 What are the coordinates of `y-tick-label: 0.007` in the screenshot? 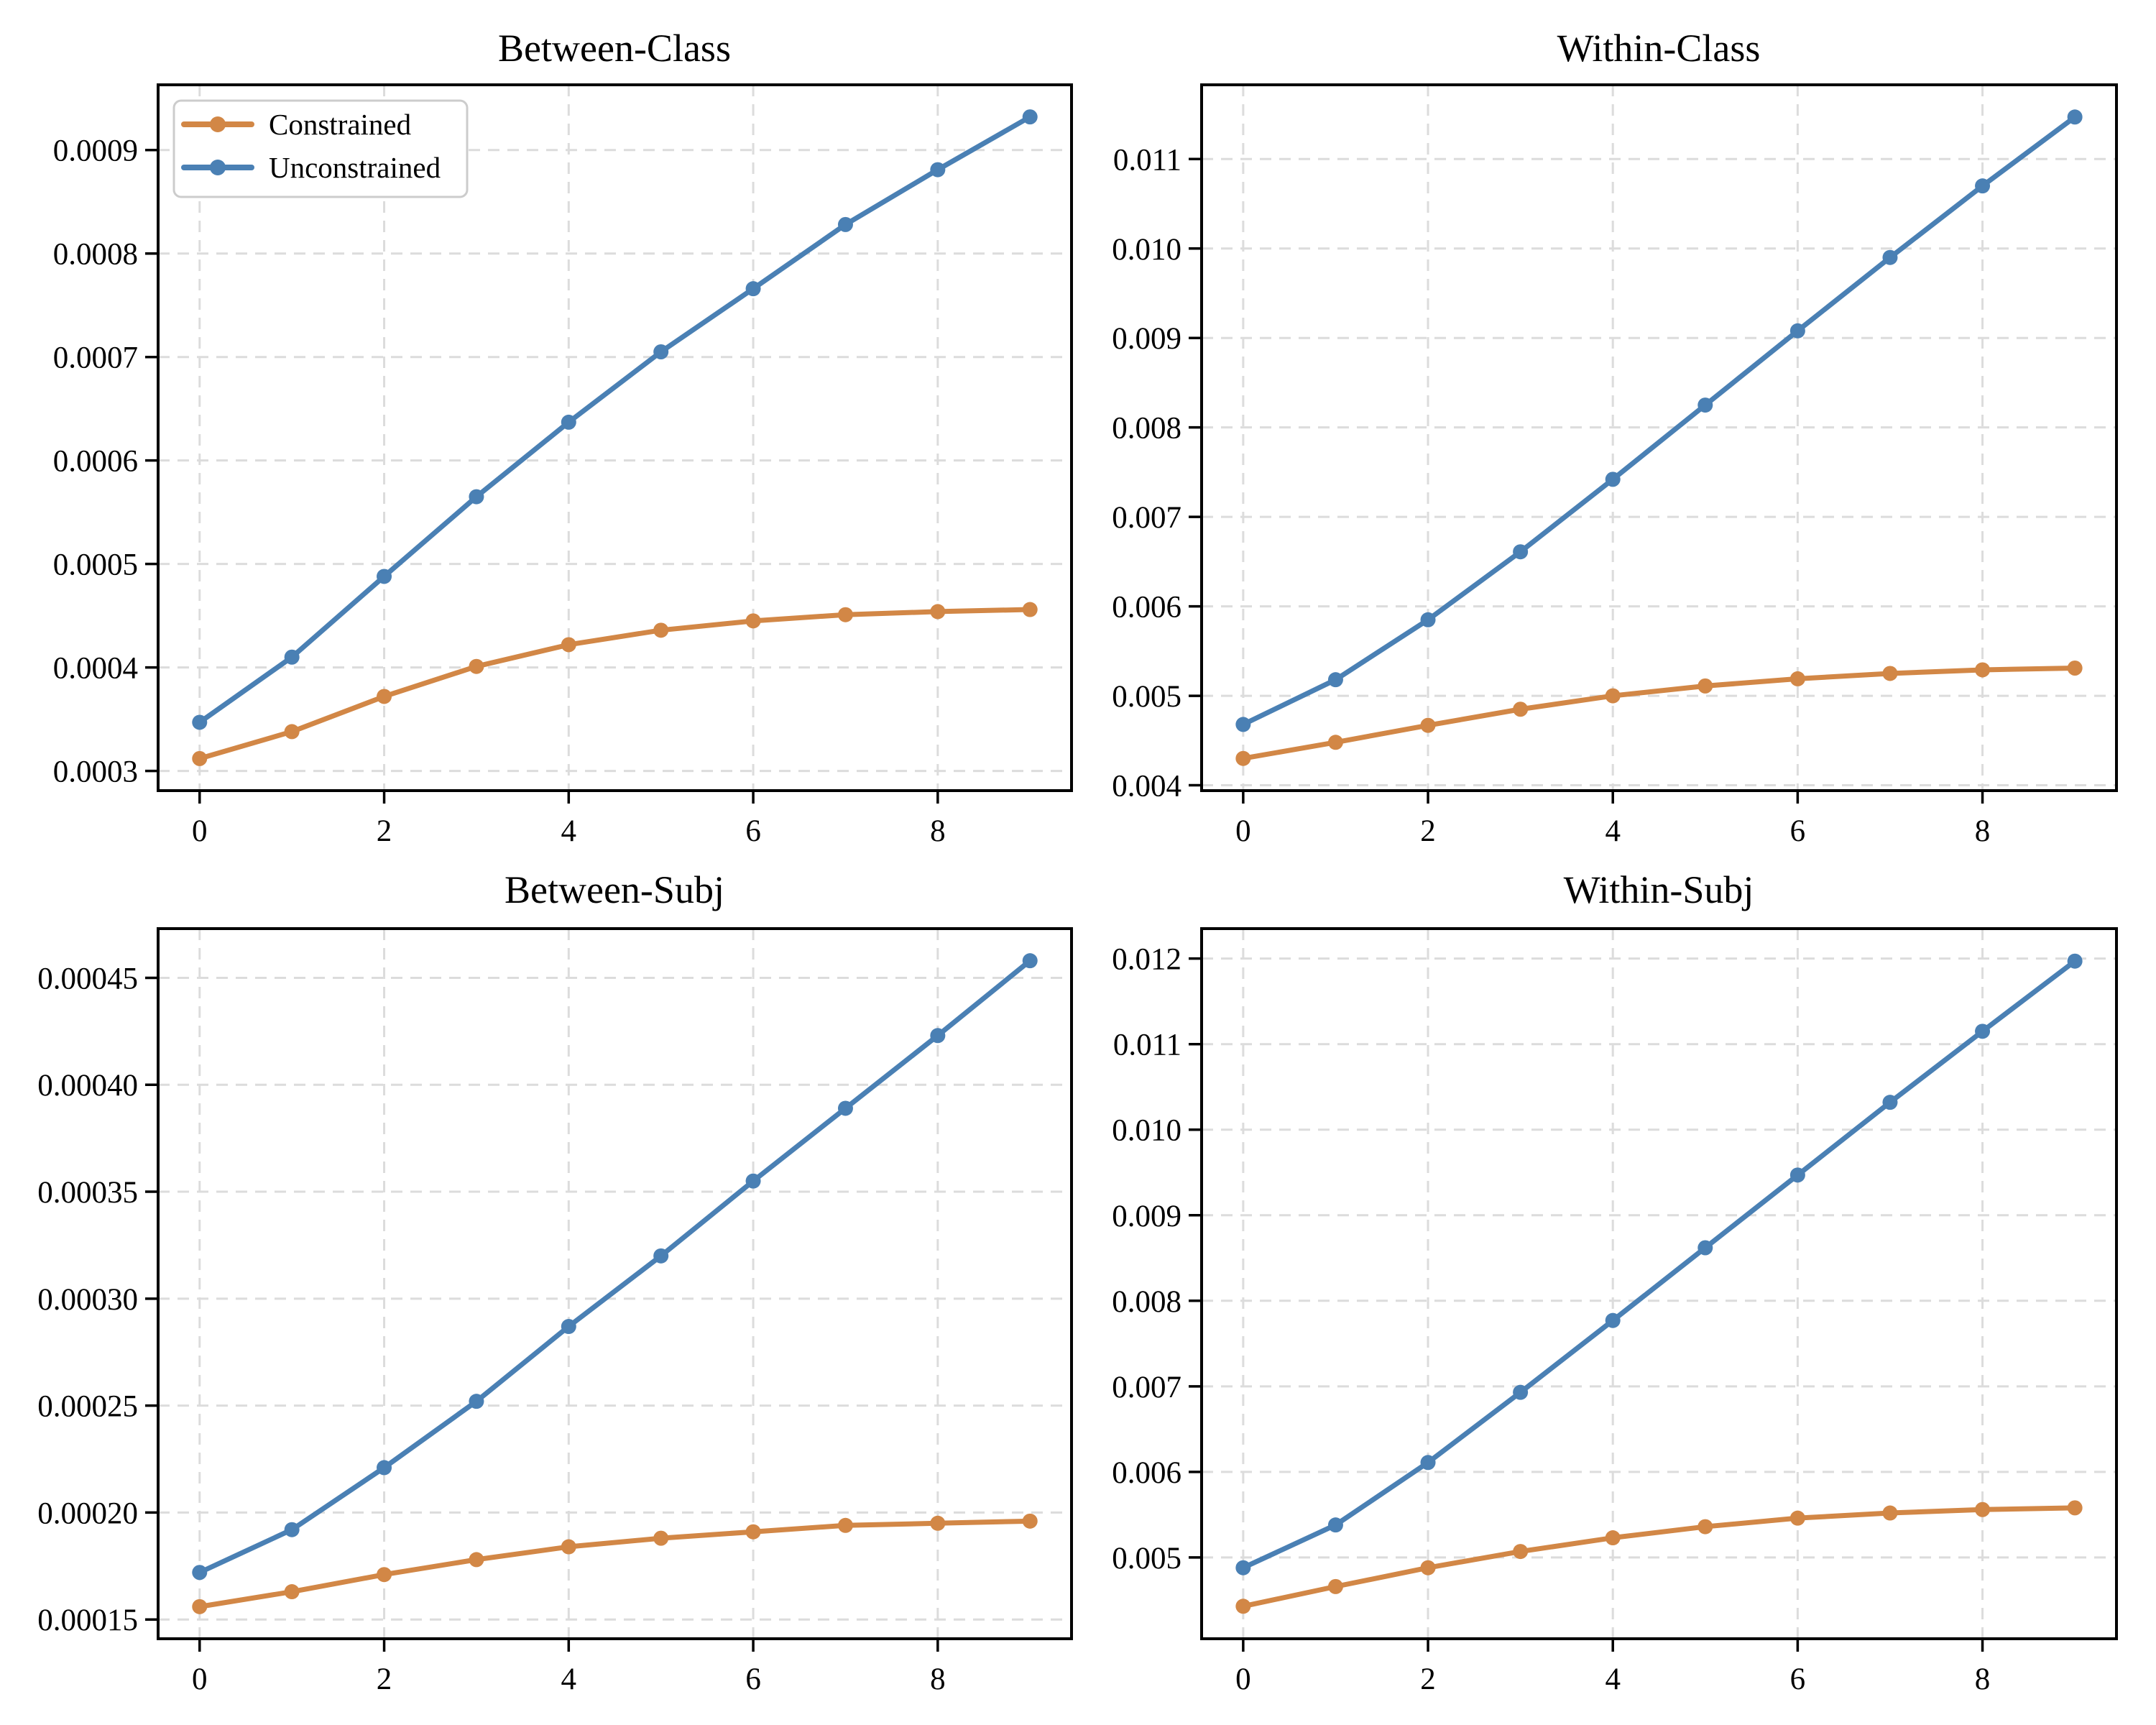 It's located at (1146, 1387).